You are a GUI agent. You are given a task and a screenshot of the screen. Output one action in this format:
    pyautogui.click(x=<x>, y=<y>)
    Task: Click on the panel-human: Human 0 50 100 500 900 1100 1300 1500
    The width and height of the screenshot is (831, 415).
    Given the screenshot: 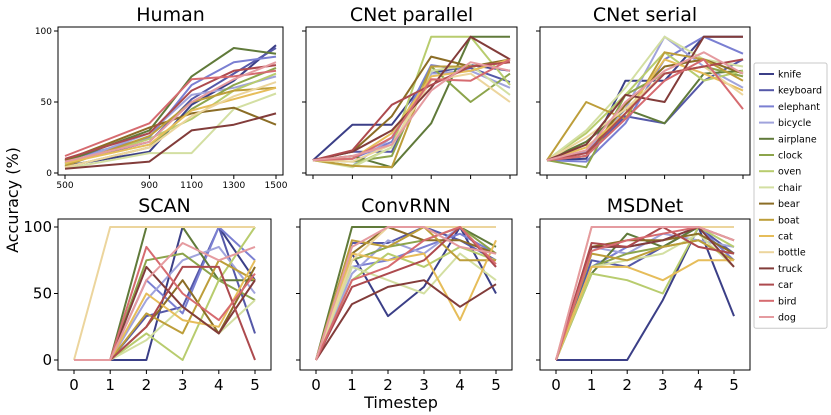 What is the action you would take?
    pyautogui.click(x=161, y=97)
    